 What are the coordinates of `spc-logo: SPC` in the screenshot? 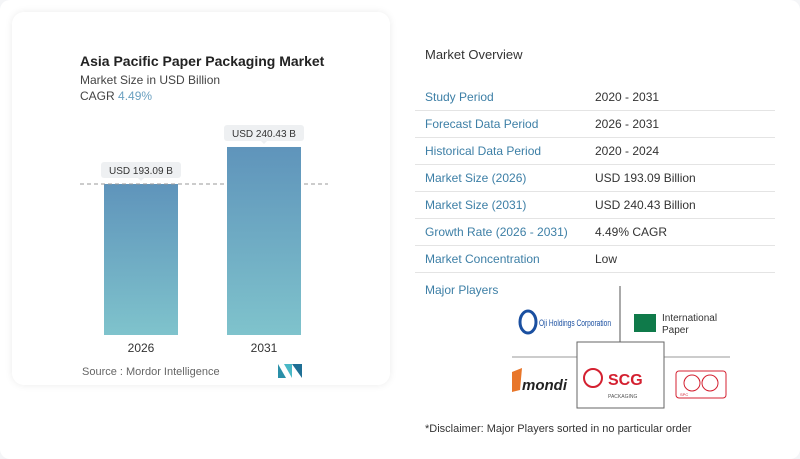 It's located at (701, 384).